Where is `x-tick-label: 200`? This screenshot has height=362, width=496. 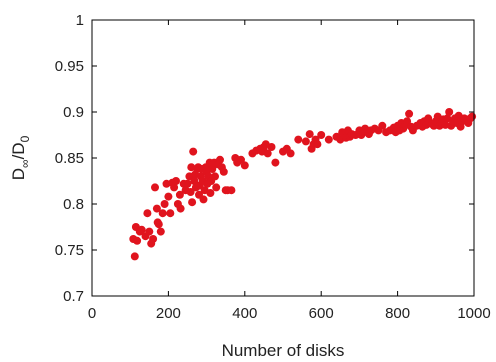 x-tick-label: 200 is located at coordinates (168, 313).